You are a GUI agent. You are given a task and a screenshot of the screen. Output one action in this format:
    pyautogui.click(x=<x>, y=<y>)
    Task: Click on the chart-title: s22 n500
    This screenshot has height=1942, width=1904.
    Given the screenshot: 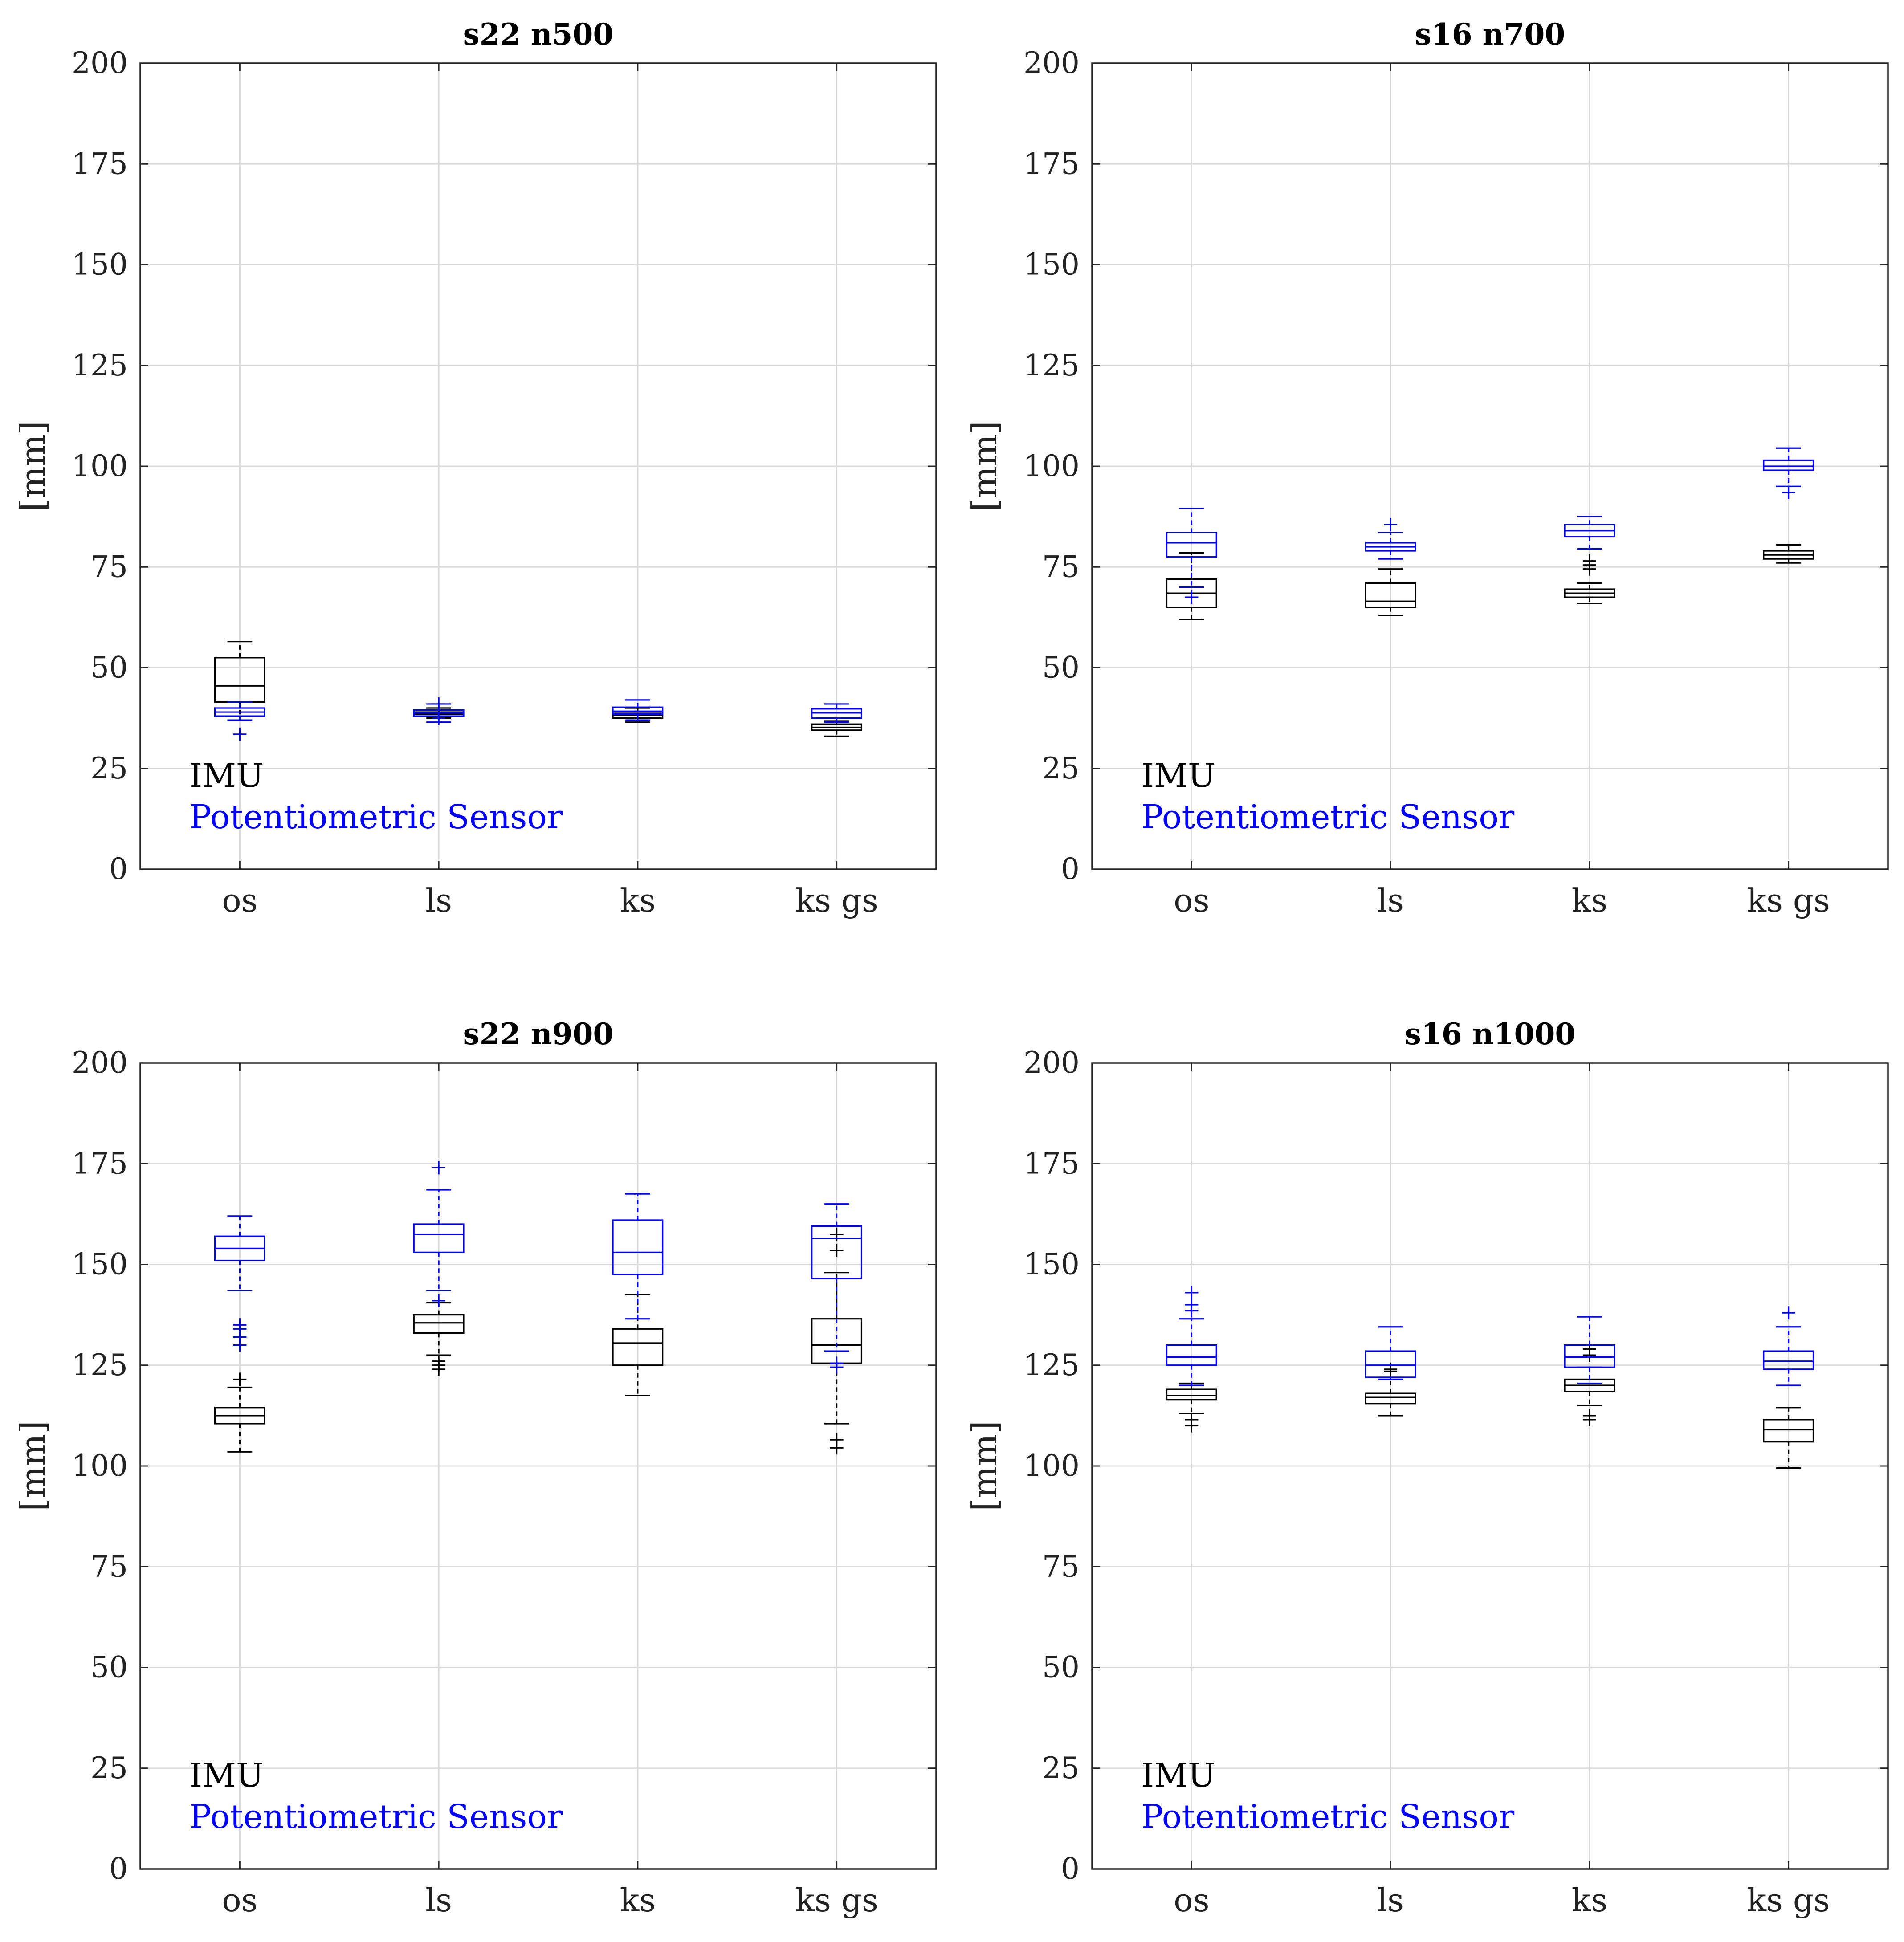 What is the action you would take?
    pyautogui.click(x=538, y=34)
    